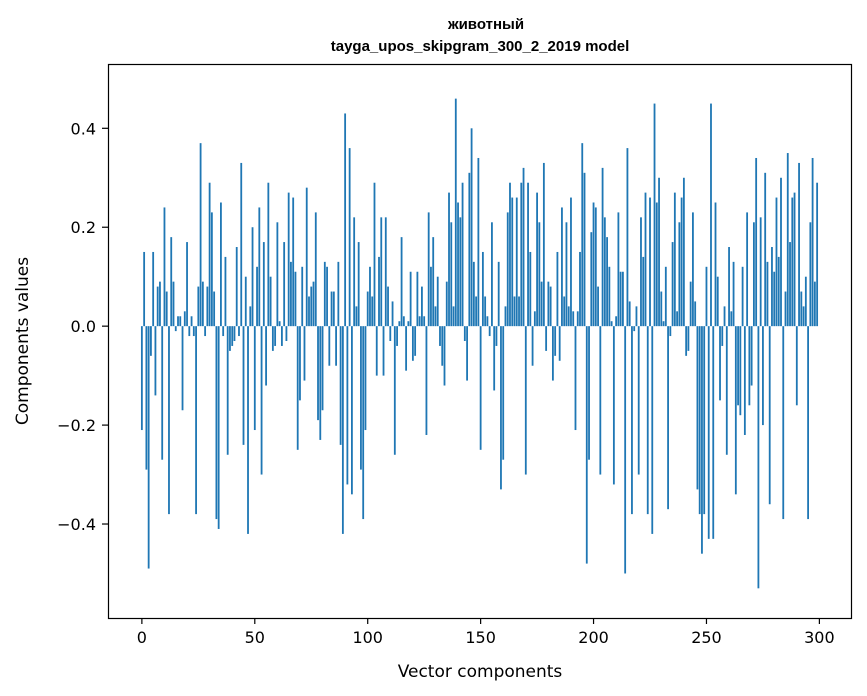  What do you see at coordinates (83, 128) in the screenshot?
I see `y-tick-label: 0.4` at bounding box center [83, 128].